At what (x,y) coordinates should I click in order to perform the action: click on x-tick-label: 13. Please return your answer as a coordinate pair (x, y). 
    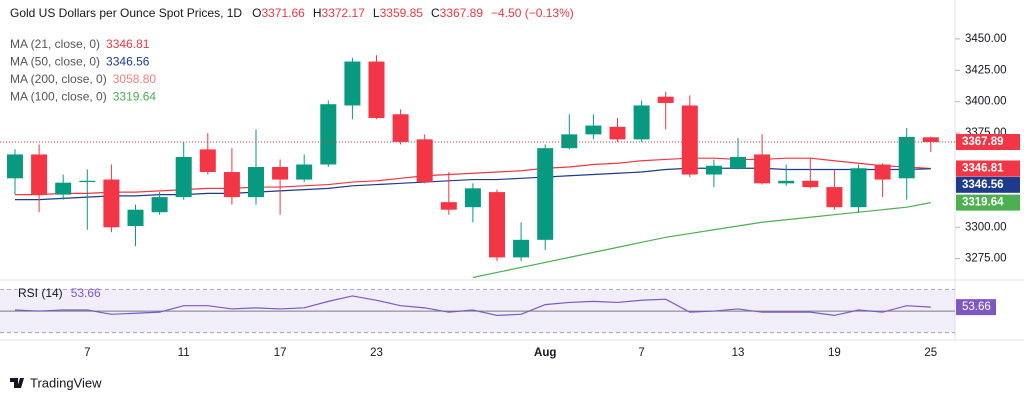
    Looking at the image, I should click on (738, 353).